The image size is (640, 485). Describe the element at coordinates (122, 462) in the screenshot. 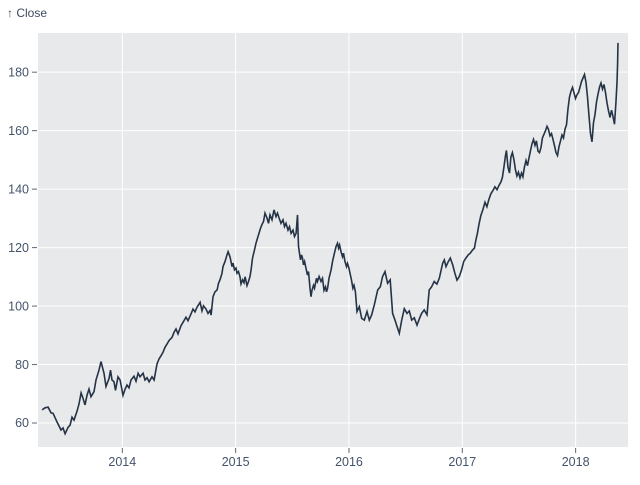

I see `x-tick-label: 2014` at that location.